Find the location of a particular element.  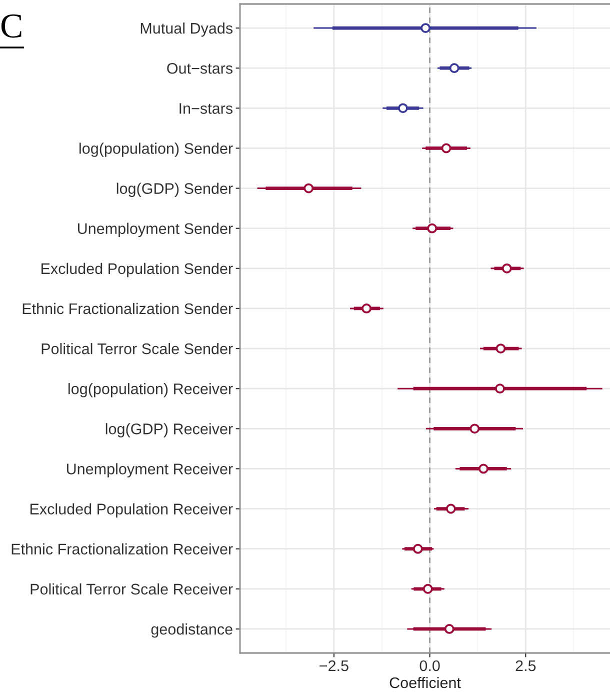

y-tick-label: In−stars is located at coordinates (206, 108).